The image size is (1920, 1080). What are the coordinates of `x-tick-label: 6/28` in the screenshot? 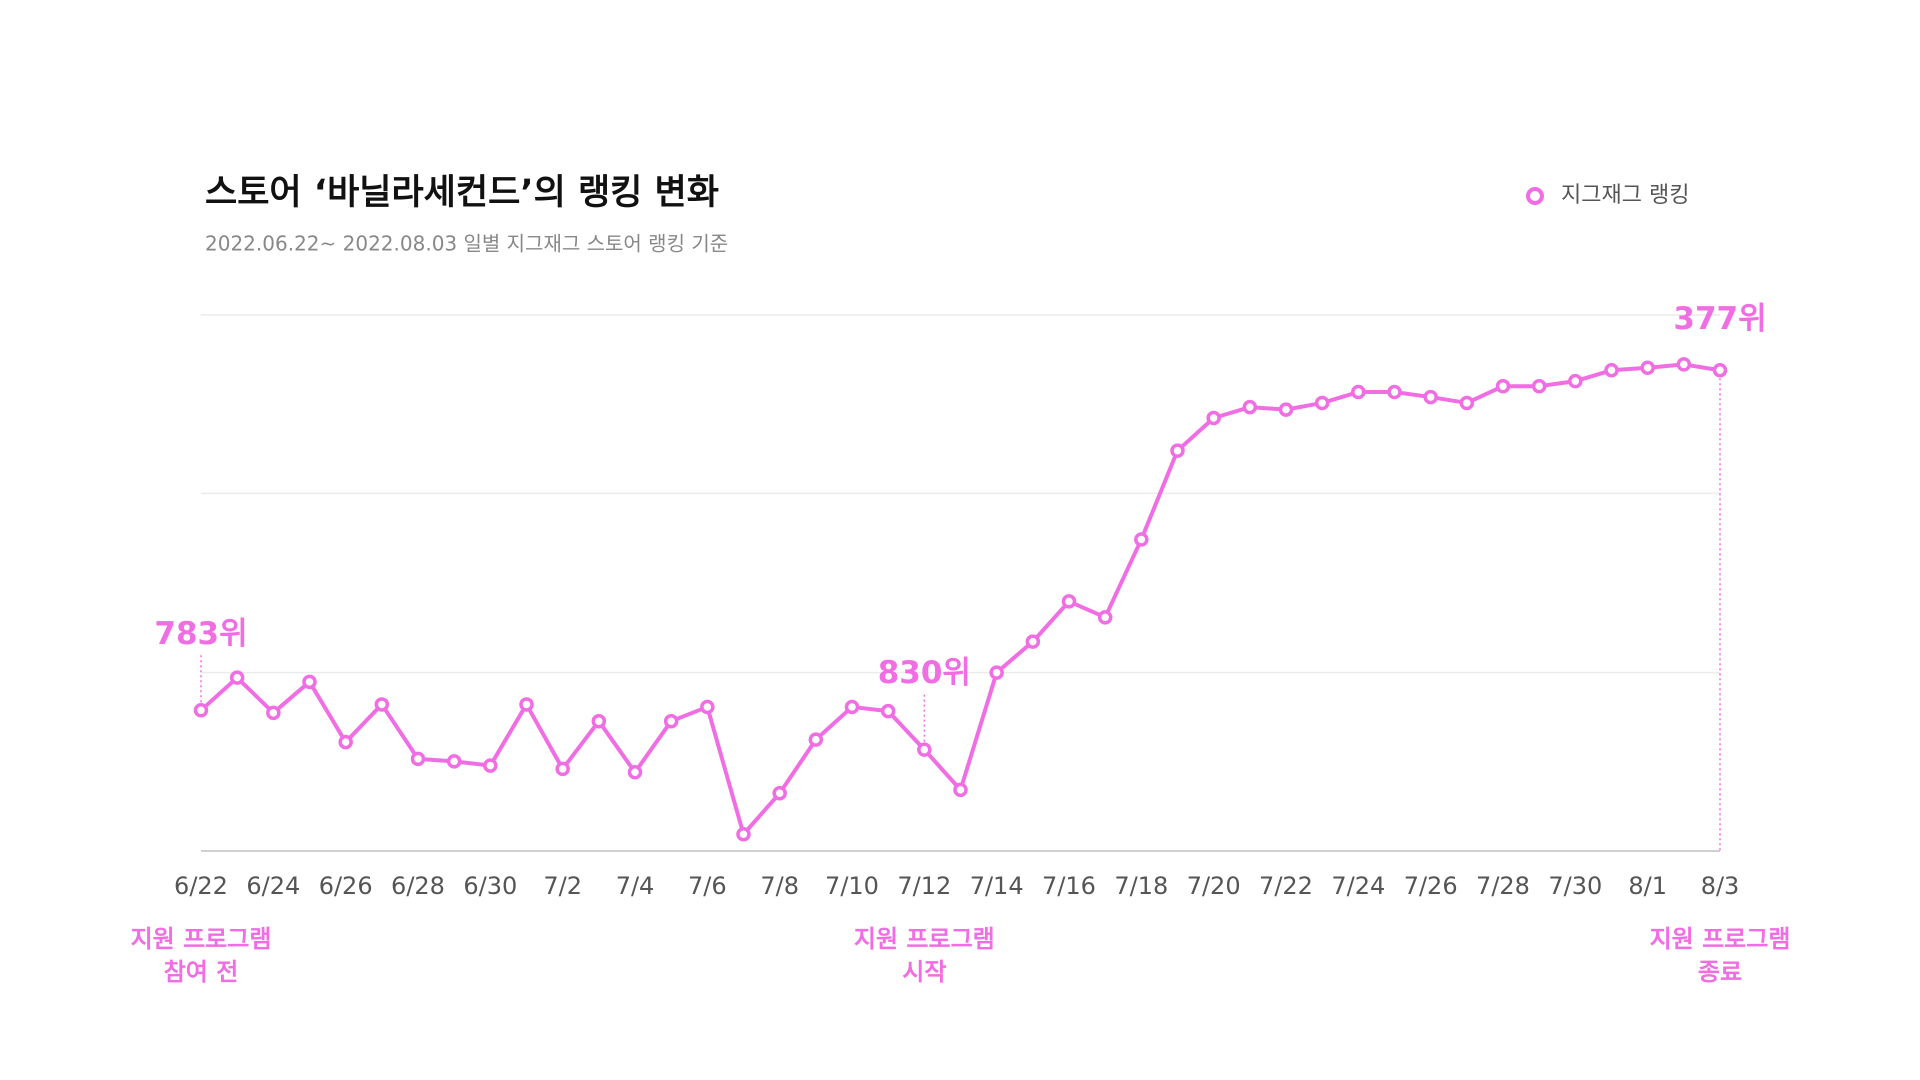 It's located at (418, 886).